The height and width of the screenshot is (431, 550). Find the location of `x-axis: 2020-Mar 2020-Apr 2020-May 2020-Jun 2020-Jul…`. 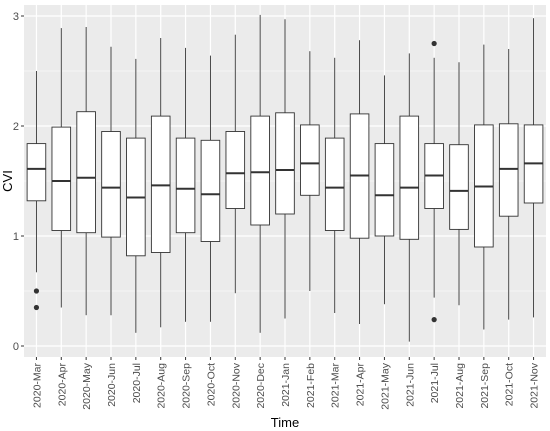

x-axis: 2020-Mar 2020-Apr 2020-May 2020-Jun 2020-Jul… is located at coordinates (286, 383).